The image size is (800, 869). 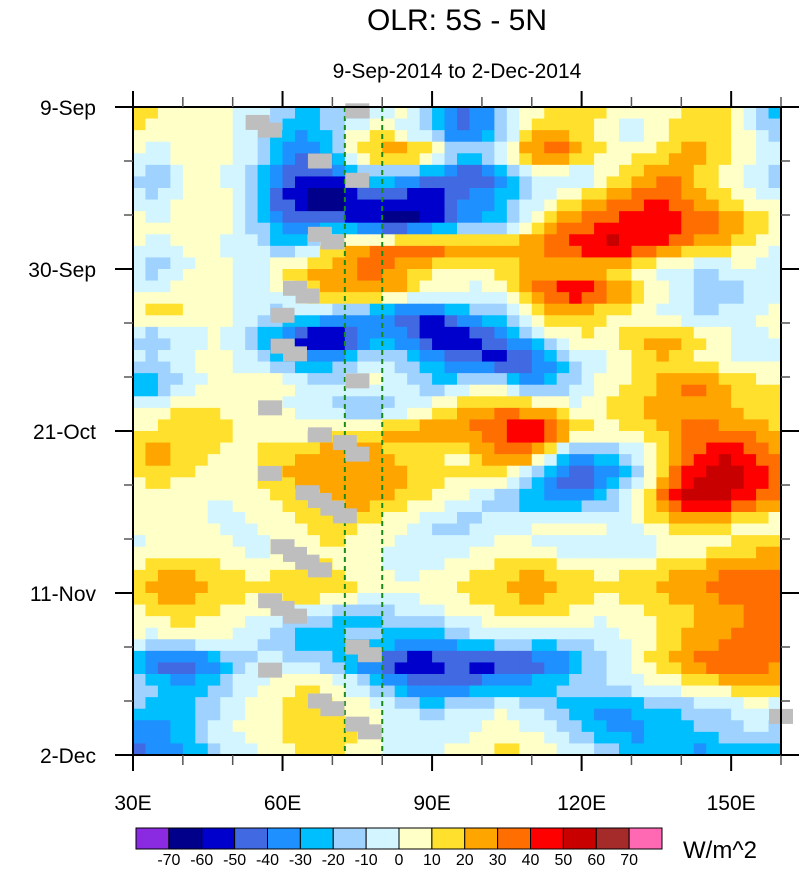 What do you see at coordinates (481, 838) in the screenshot?
I see `colorbar-swatch` at bounding box center [481, 838].